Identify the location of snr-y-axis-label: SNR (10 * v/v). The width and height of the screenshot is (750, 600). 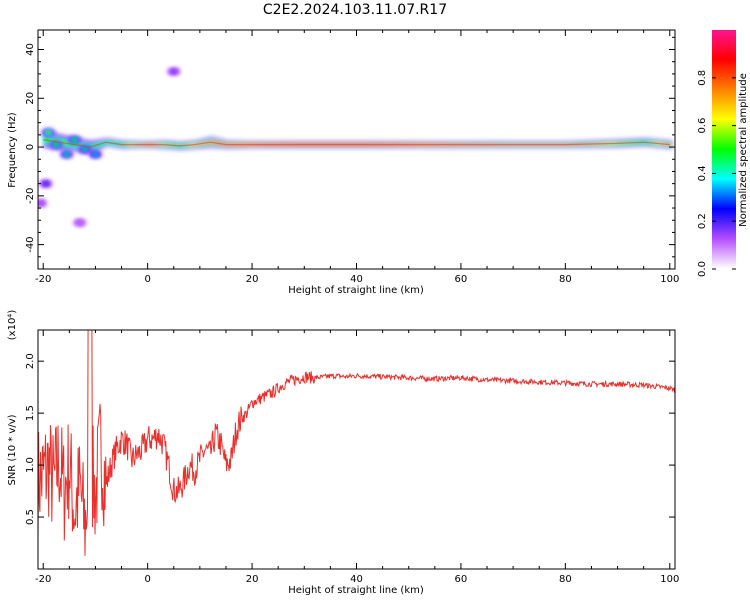
(12, 449).